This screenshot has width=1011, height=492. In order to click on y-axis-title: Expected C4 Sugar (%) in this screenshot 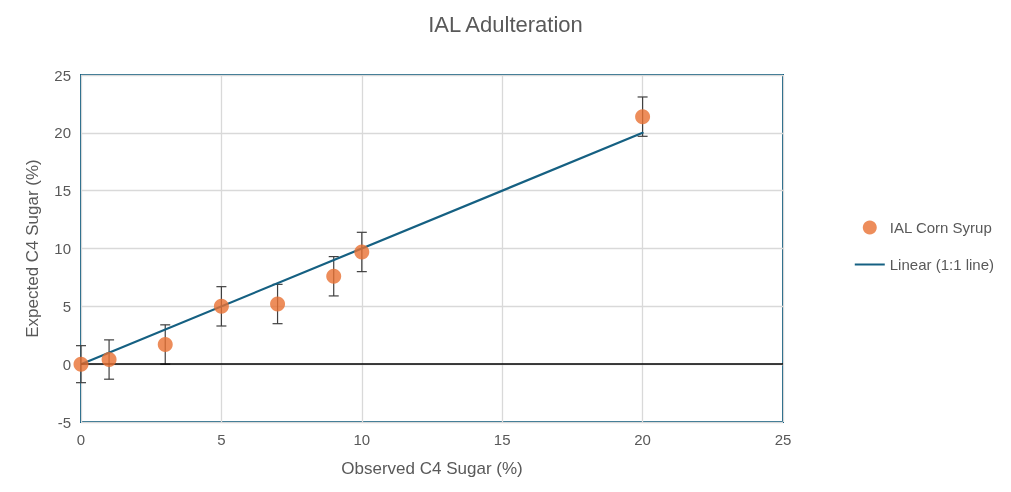, I will do `click(32, 248)`.